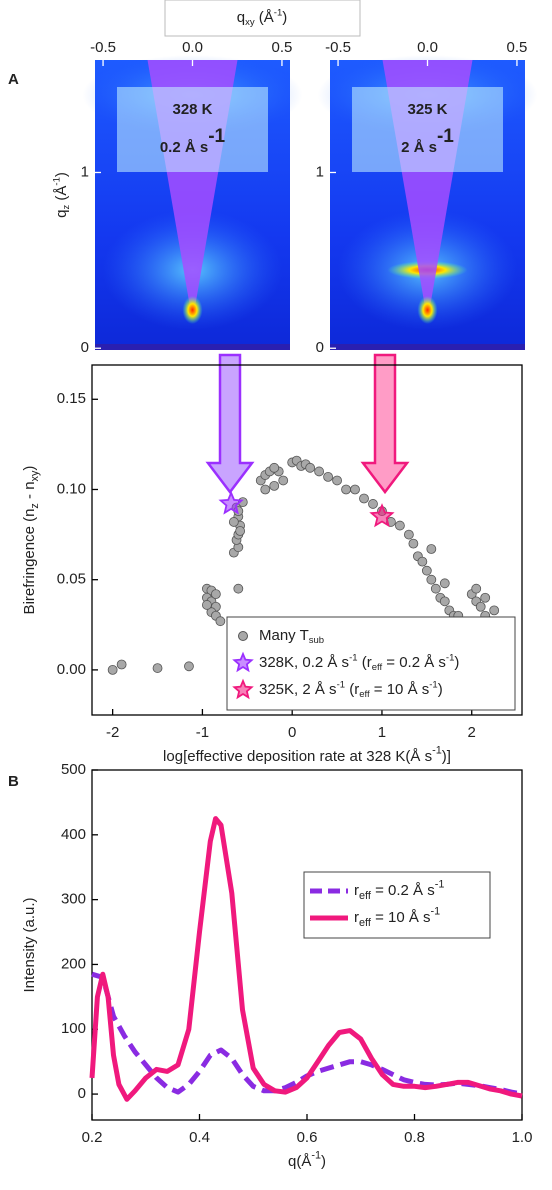 Image resolution: width=552 pixels, height=1190 pixels. Describe the element at coordinates (193, 141) in the screenshot. I see `annotation: 0.2 Å s-1` at that location.